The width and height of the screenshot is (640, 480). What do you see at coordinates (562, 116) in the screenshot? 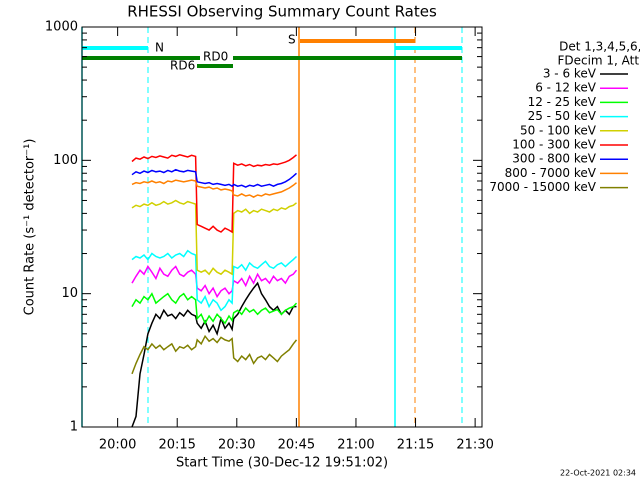
I see `legend-label: 25 - 50 keV` at bounding box center [562, 116].